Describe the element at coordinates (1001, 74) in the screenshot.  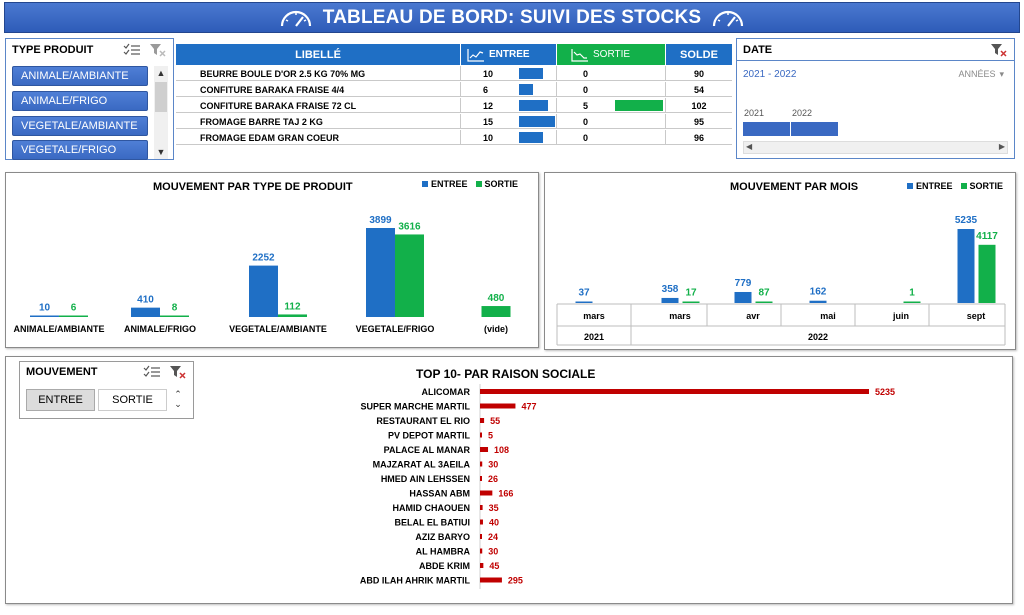
I see `chevron-down-icon: ▾` at that location.